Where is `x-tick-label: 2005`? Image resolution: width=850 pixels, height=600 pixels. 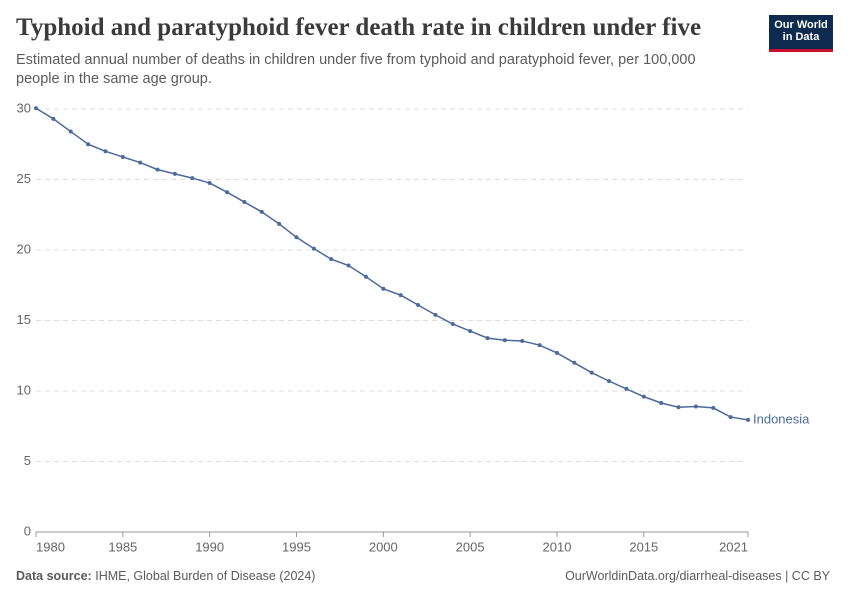
x-tick-label: 2005 is located at coordinates (470, 546).